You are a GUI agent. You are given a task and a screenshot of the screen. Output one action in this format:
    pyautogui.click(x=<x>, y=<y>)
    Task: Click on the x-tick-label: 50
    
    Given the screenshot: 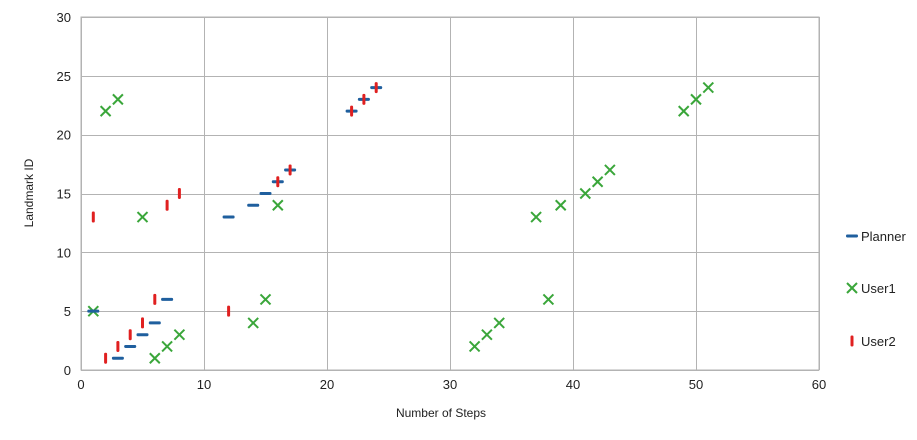 What is the action you would take?
    pyautogui.click(x=696, y=384)
    